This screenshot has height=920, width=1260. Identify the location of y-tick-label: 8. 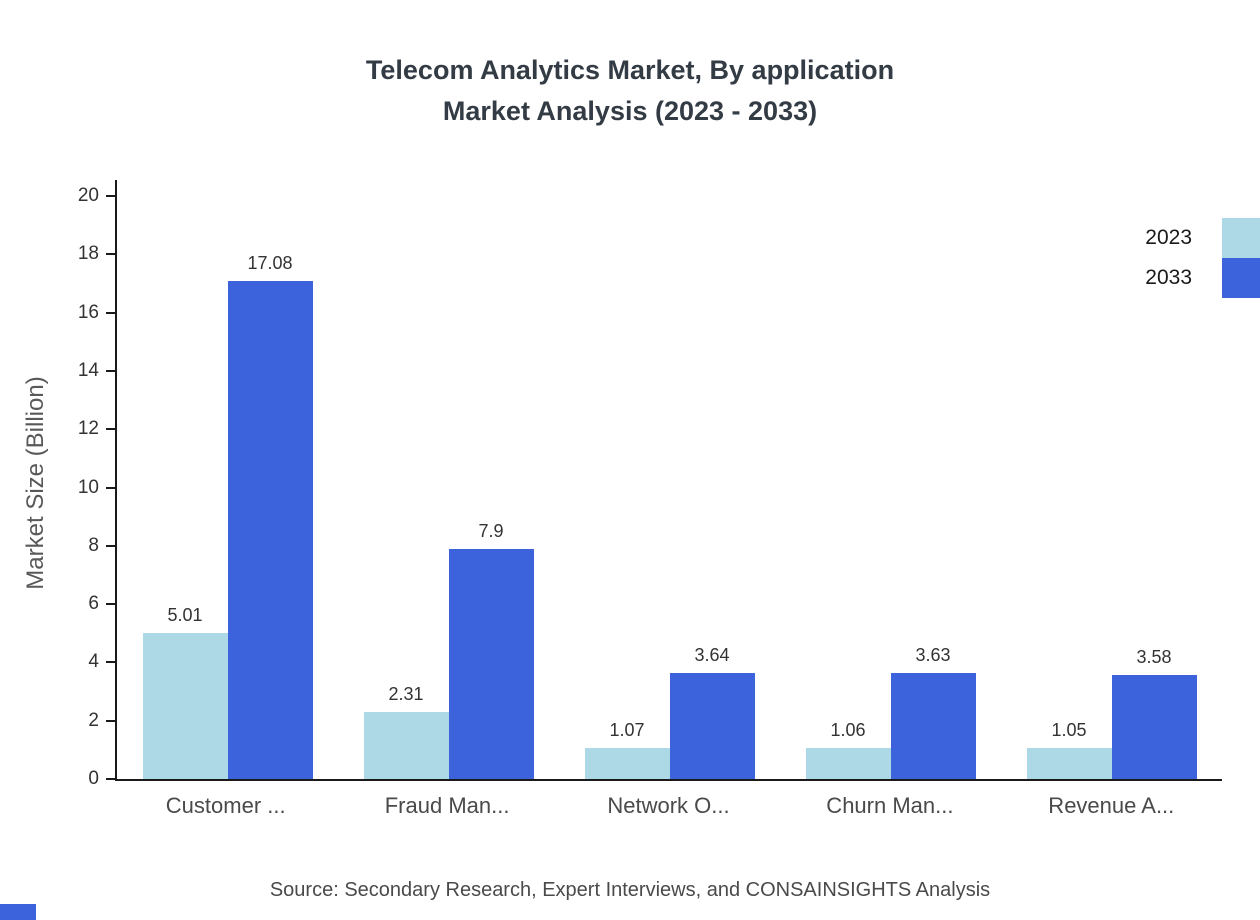
(93, 545).